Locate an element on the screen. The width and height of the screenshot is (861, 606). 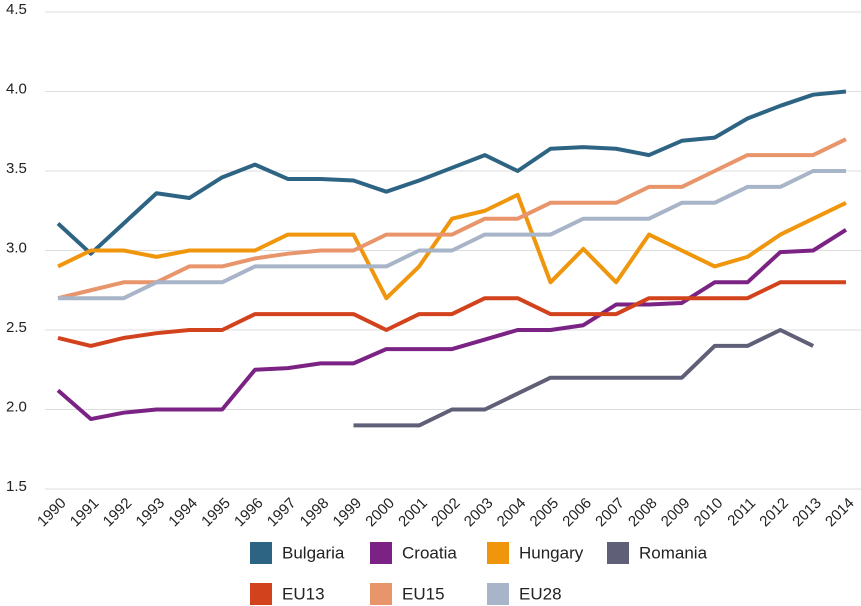
y-tick-label: 2.0 is located at coordinates (16, 406).